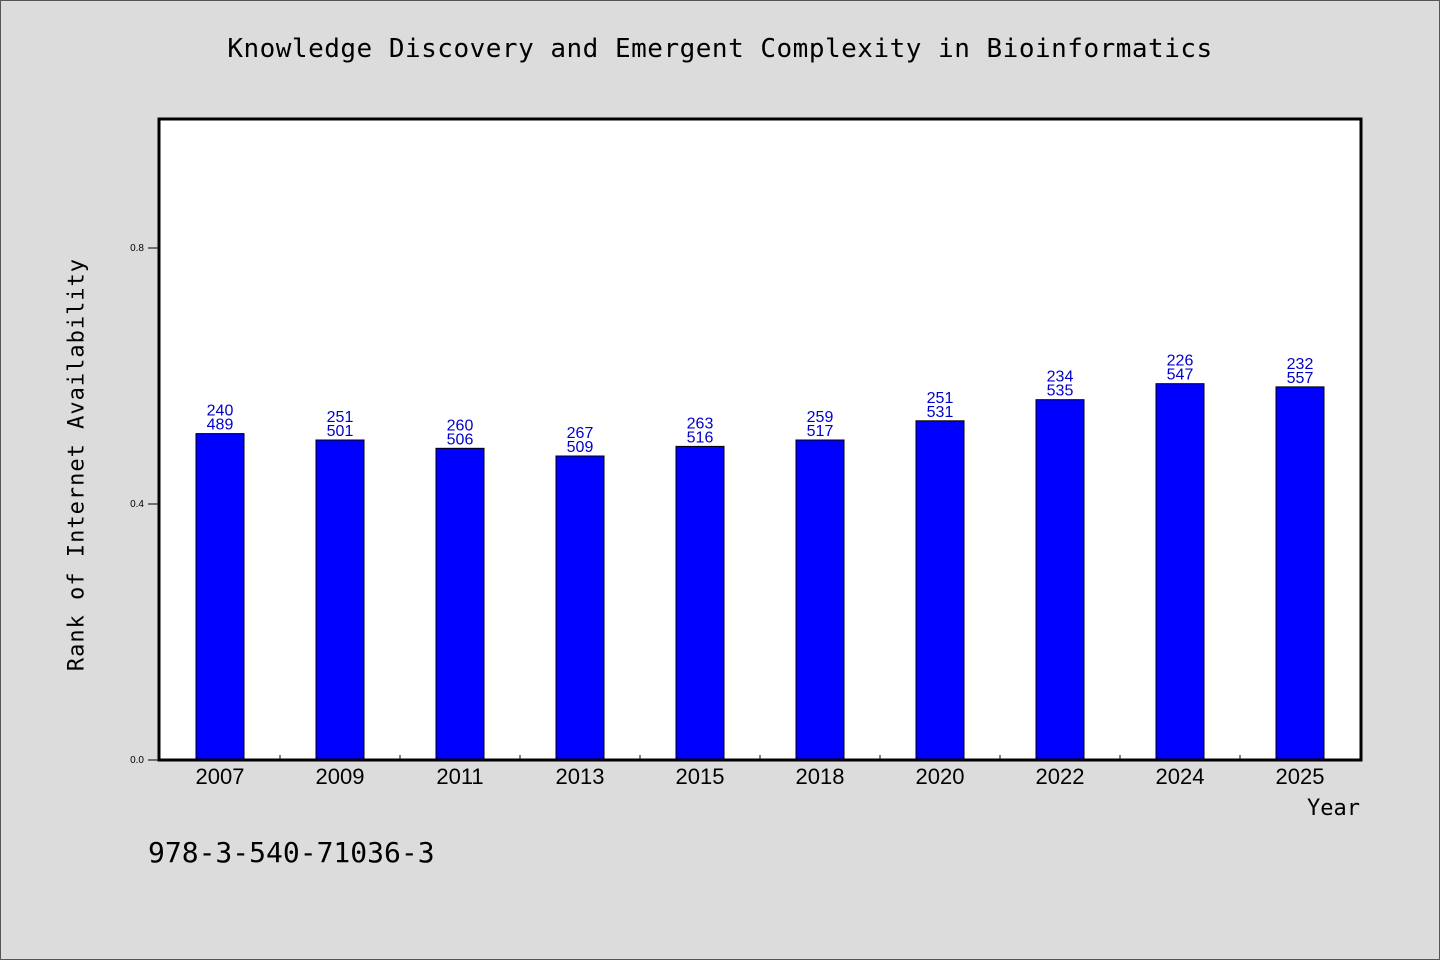 This screenshot has height=960, width=1440. What do you see at coordinates (700, 437) in the screenshot?
I see `data-label-bottom: 516` at bounding box center [700, 437].